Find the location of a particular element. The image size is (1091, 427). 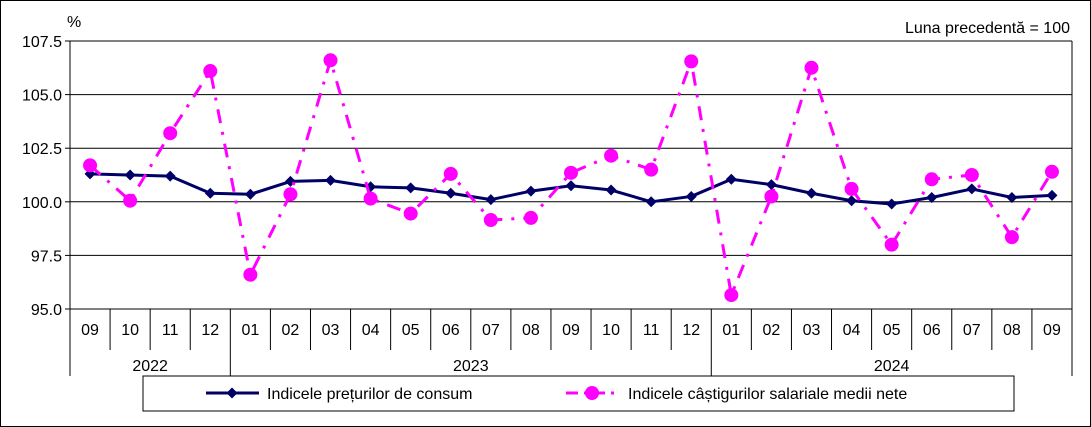

y-tick-label: 105.0 is located at coordinates (42, 96).